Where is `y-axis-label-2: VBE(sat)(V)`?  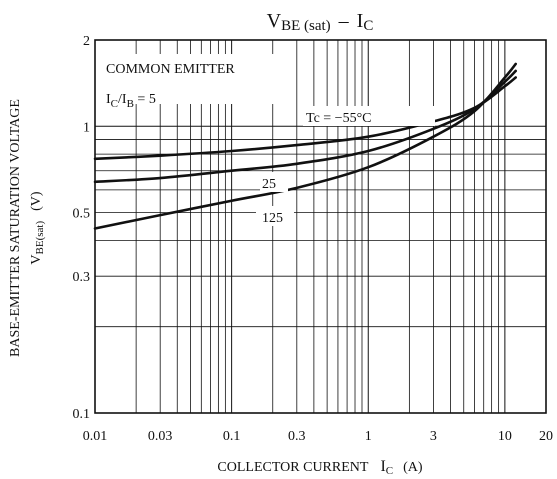 y-axis-label-2: VBE(sat)(V) is located at coordinates (37, 228).